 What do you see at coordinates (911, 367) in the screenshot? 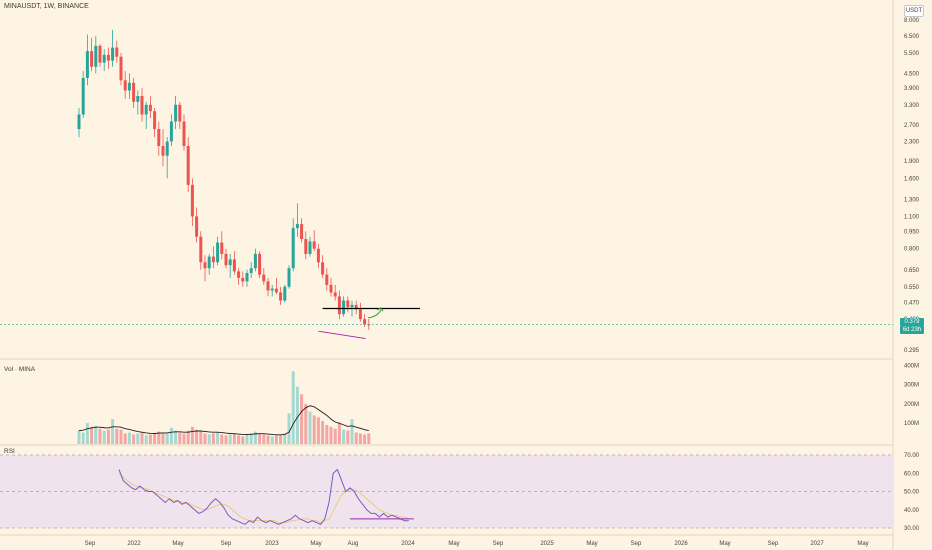
I see `volume-tick-label: 400M` at bounding box center [911, 367].